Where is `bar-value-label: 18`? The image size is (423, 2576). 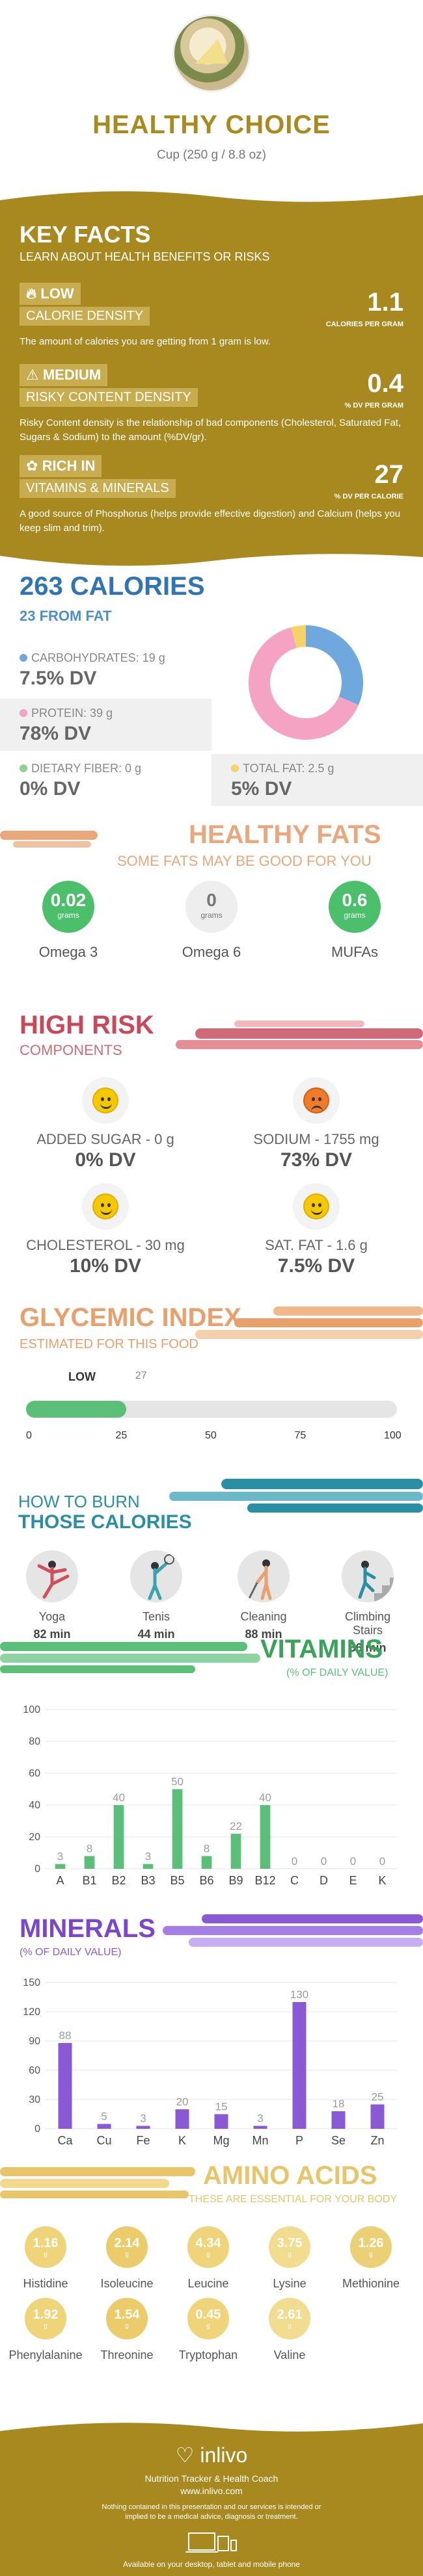
bar-value-label: 18 is located at coordinates (339, 2104).